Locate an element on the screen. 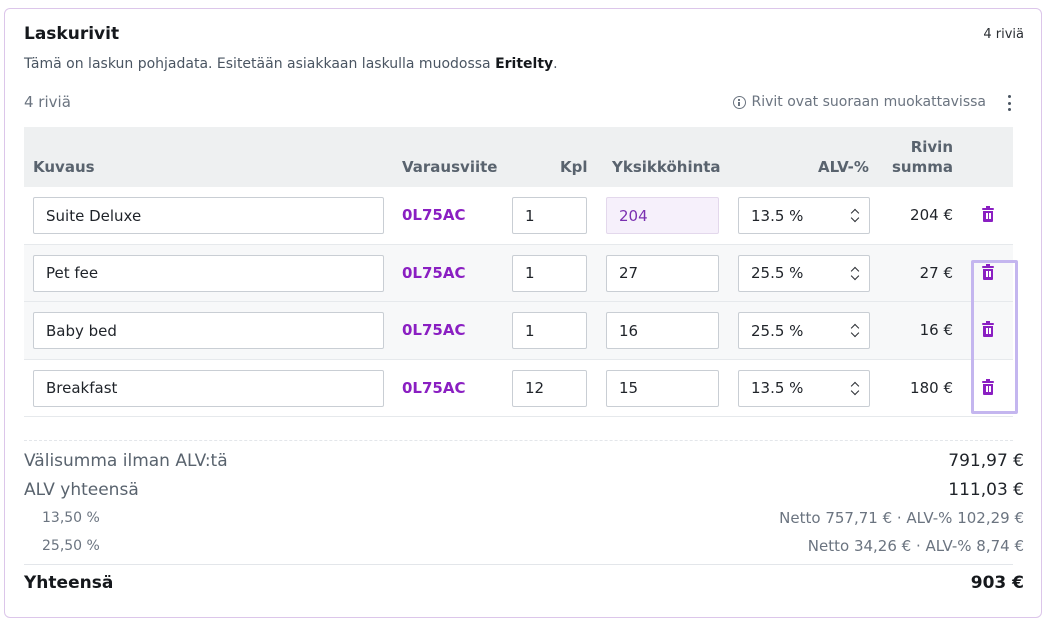 This screenshot has width=1048, height=626. row-sum: 16 € is located at coordinates (936, 330).